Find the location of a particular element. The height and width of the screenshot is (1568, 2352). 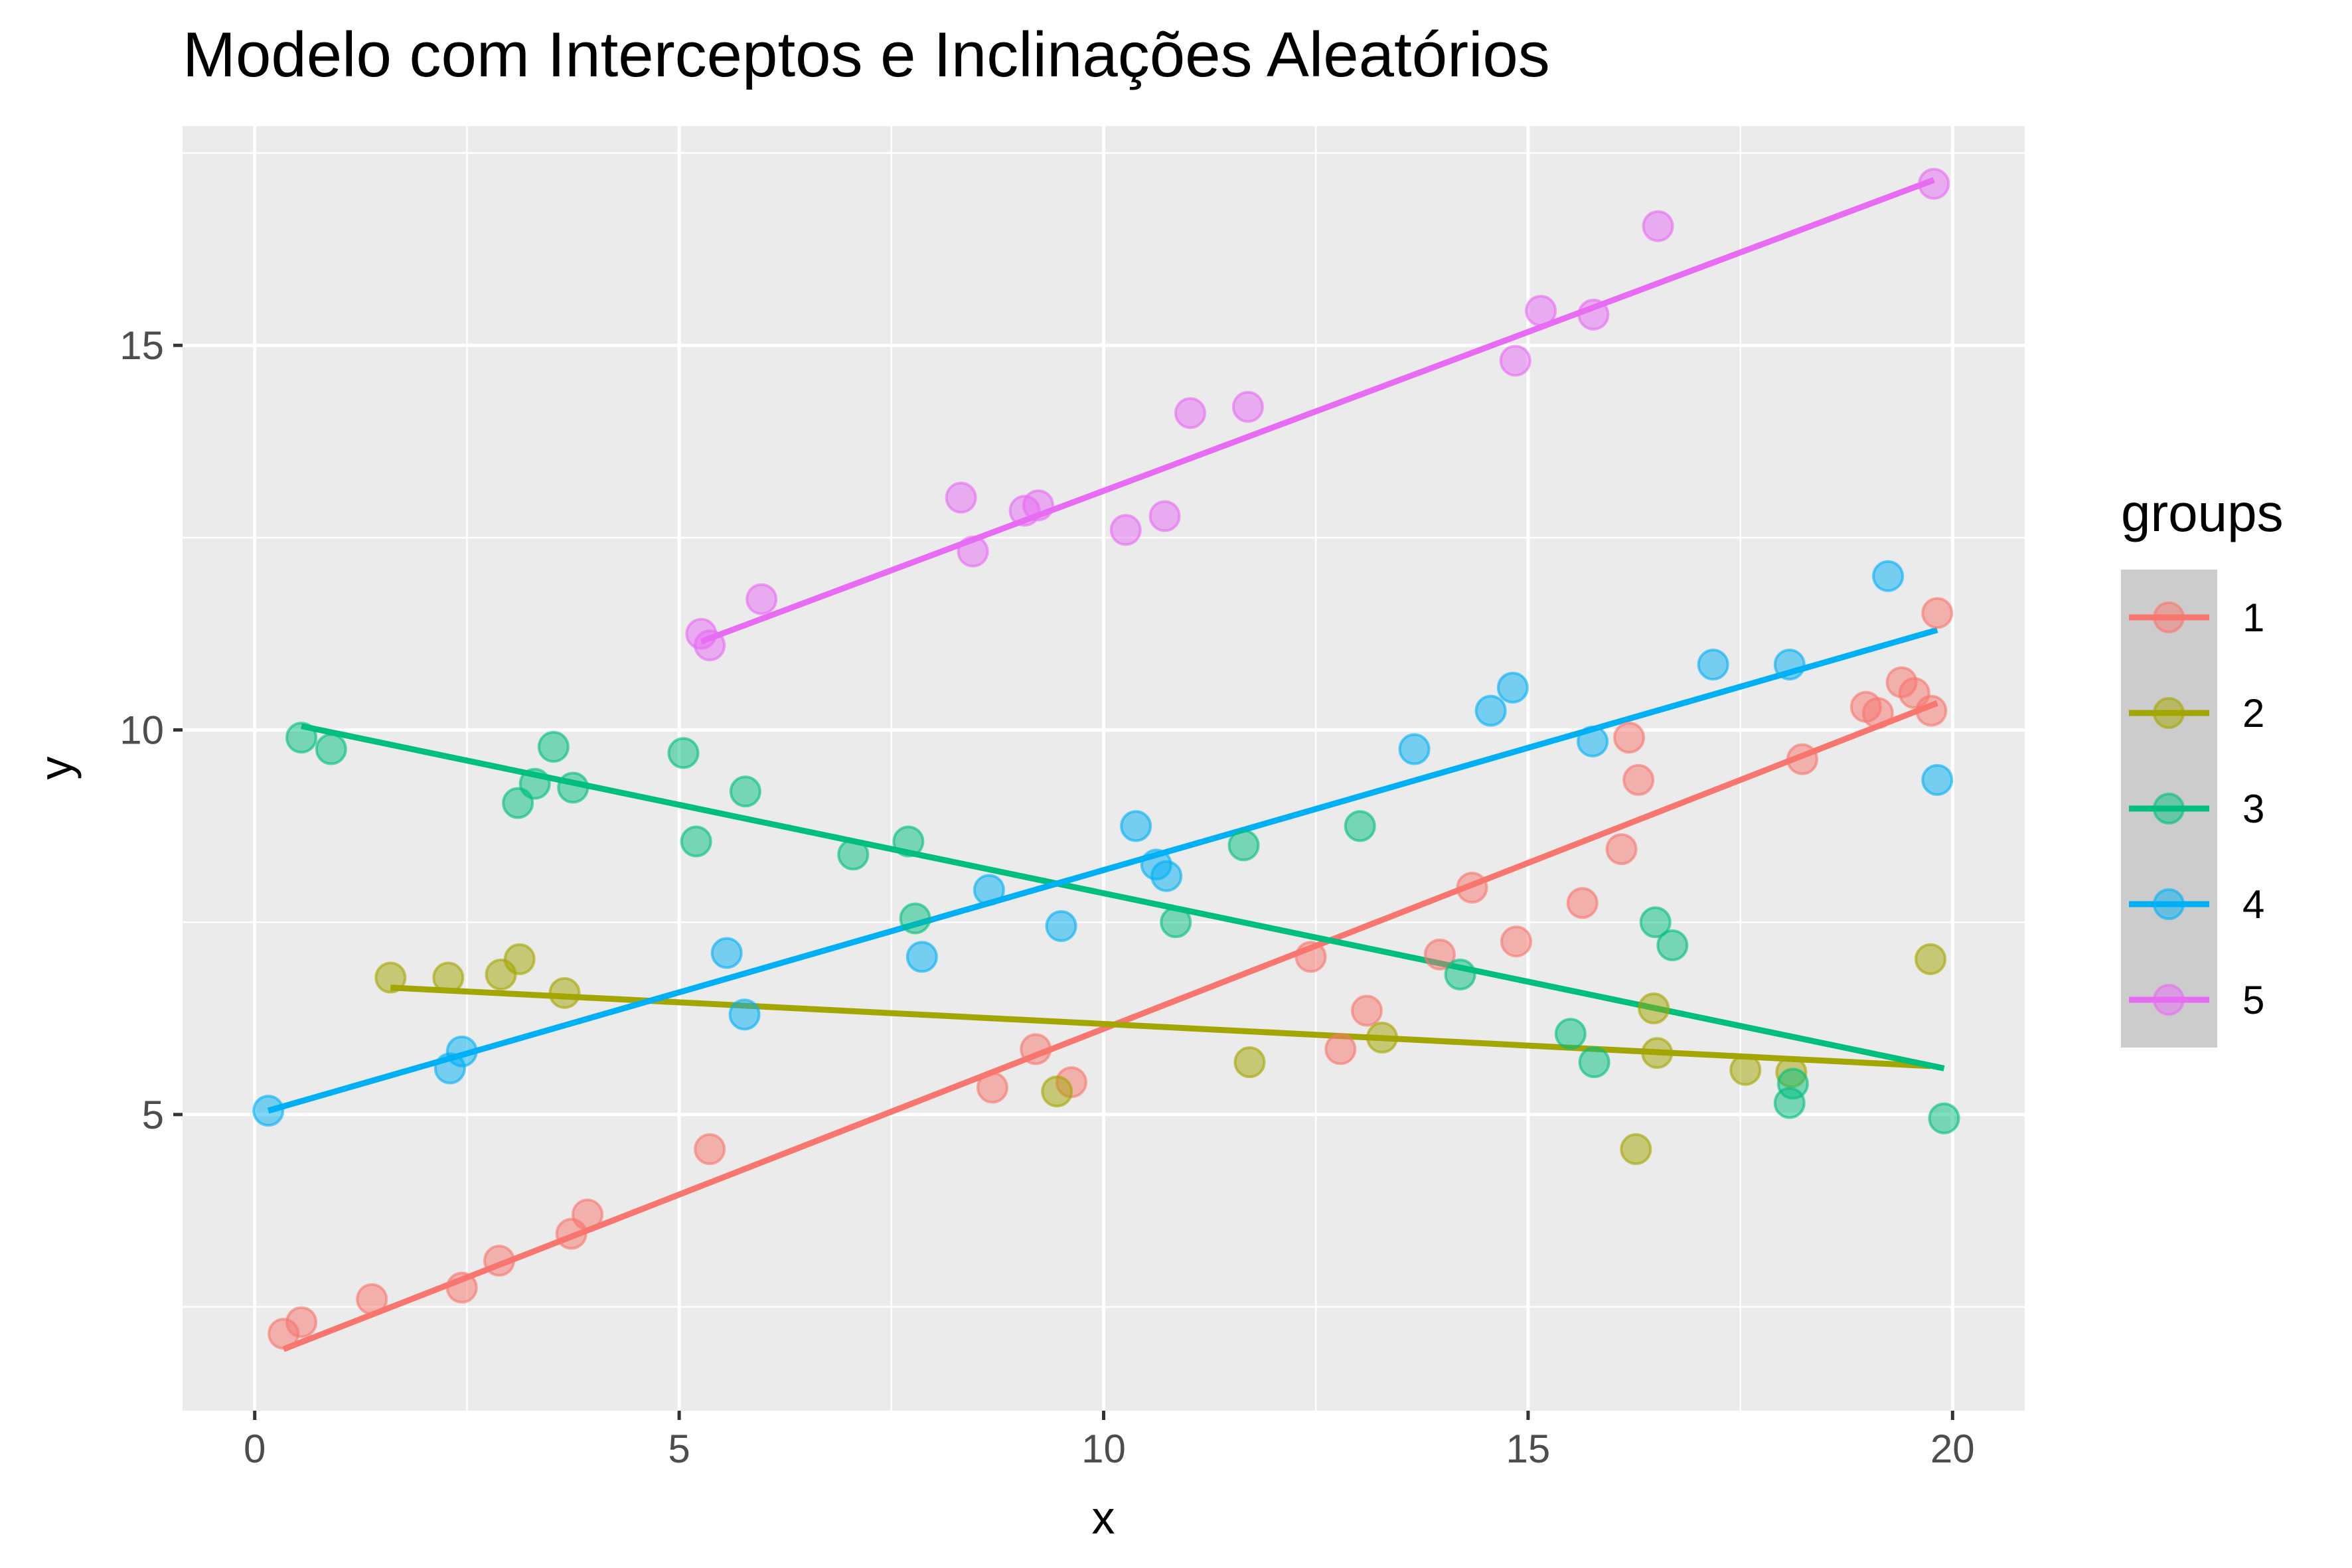

legend-entries: 1 2 3 4 5 is located at coordinates (2196, 808).